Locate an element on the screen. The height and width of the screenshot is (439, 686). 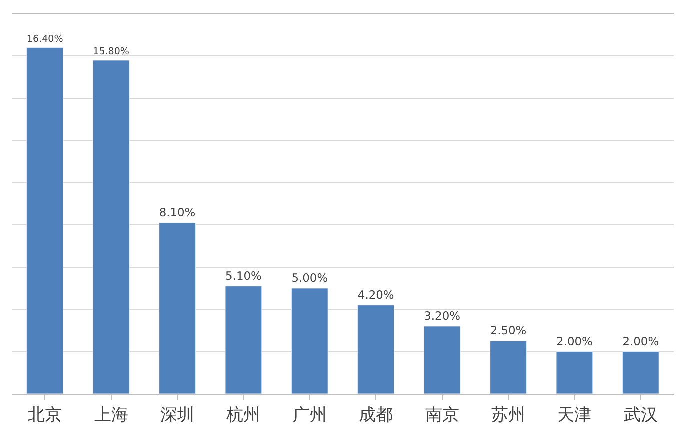
data-label: 8.10% is located at coordinates (177, 212).